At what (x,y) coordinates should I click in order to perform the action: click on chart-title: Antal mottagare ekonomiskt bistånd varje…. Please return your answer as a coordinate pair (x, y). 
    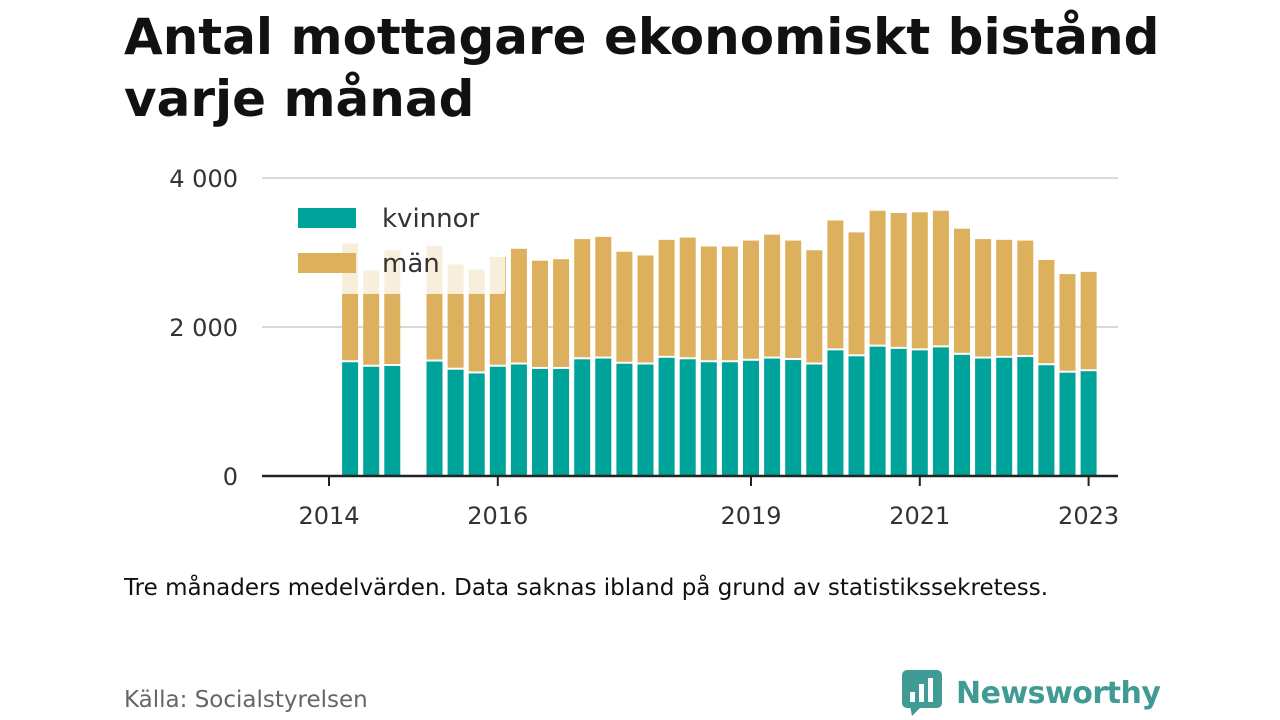
    Looking at the image, I should click on (642, 68).